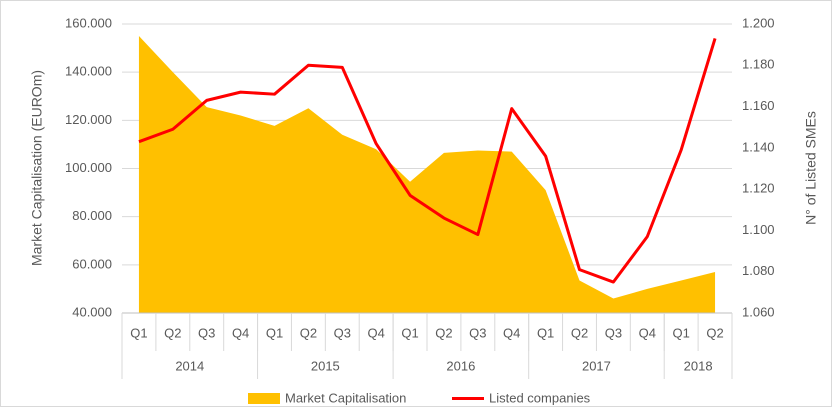  Describe the element at coordinates (92, 263) in the screenshot. I see `y-tick-label: 60.000` at that location.